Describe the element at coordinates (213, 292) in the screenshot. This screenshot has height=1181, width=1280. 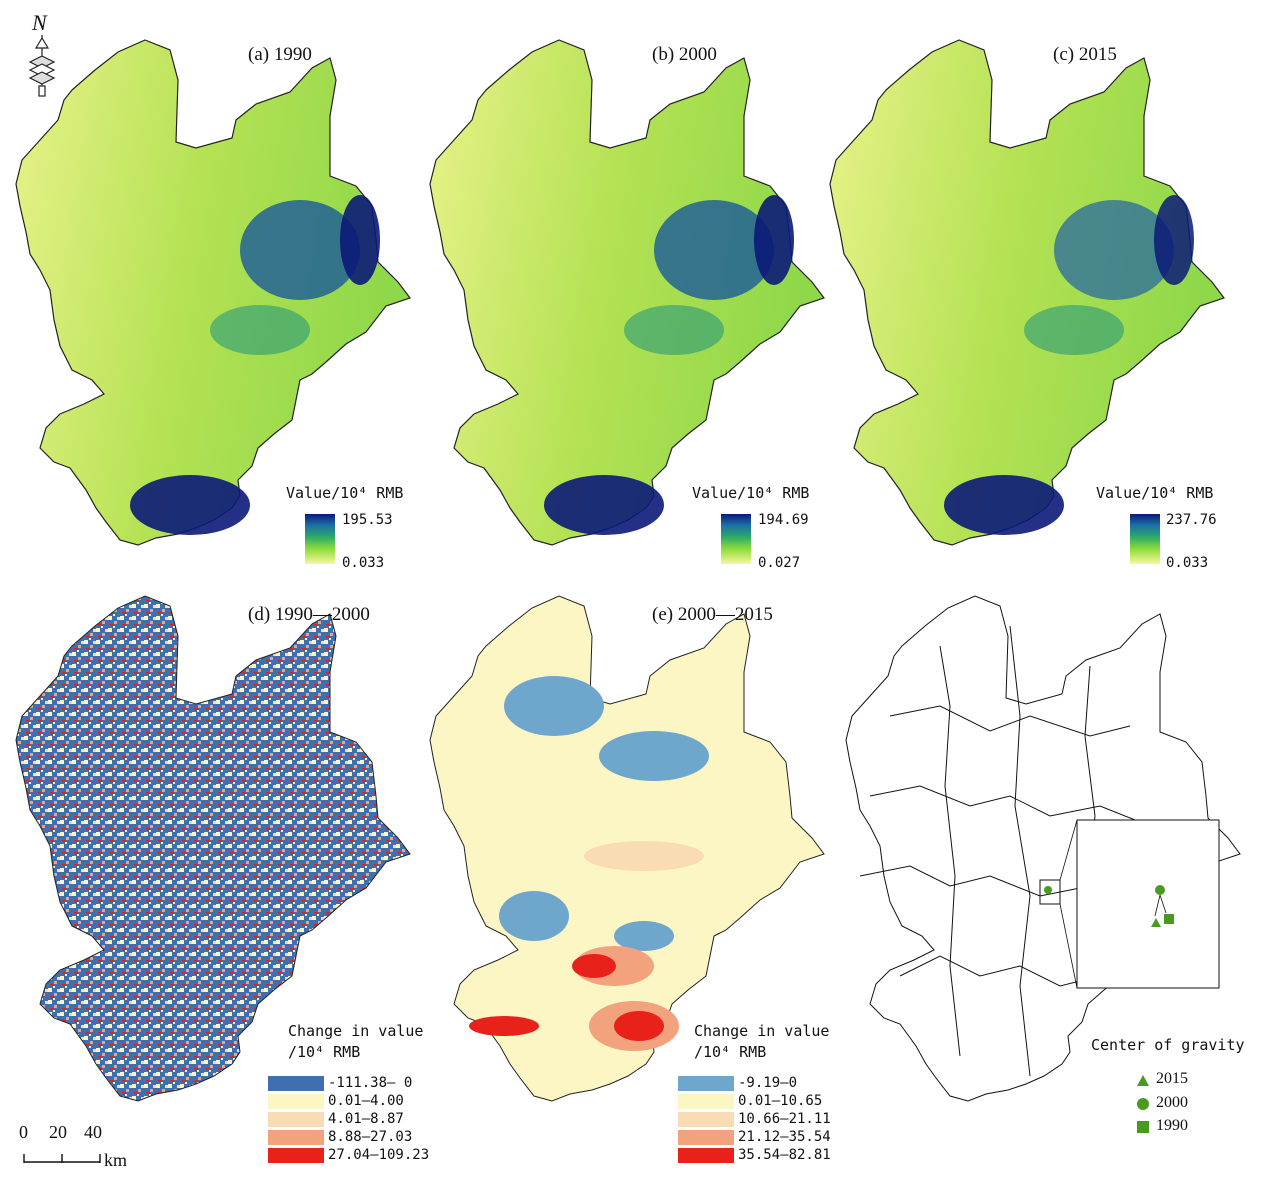
I see `map-a-1990` at that location.